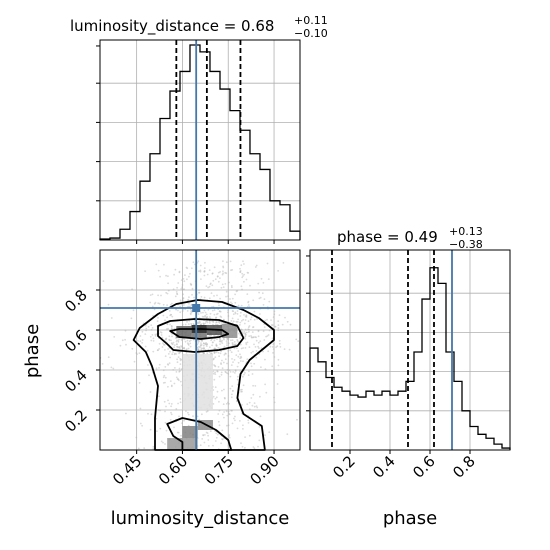 The image size is (550, 550). Describe the element at coordinates (424, 467) in the screenshot. I see `phase-xtick-label-2: 0.6` at that location.